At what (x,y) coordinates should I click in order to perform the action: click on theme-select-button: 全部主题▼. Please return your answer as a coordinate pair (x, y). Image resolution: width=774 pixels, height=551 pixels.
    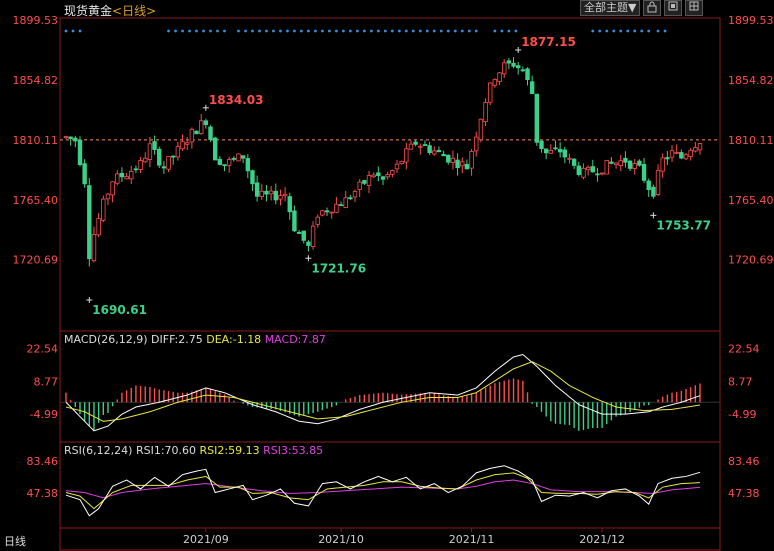
    Looking at the image, I should click on (610, 8).